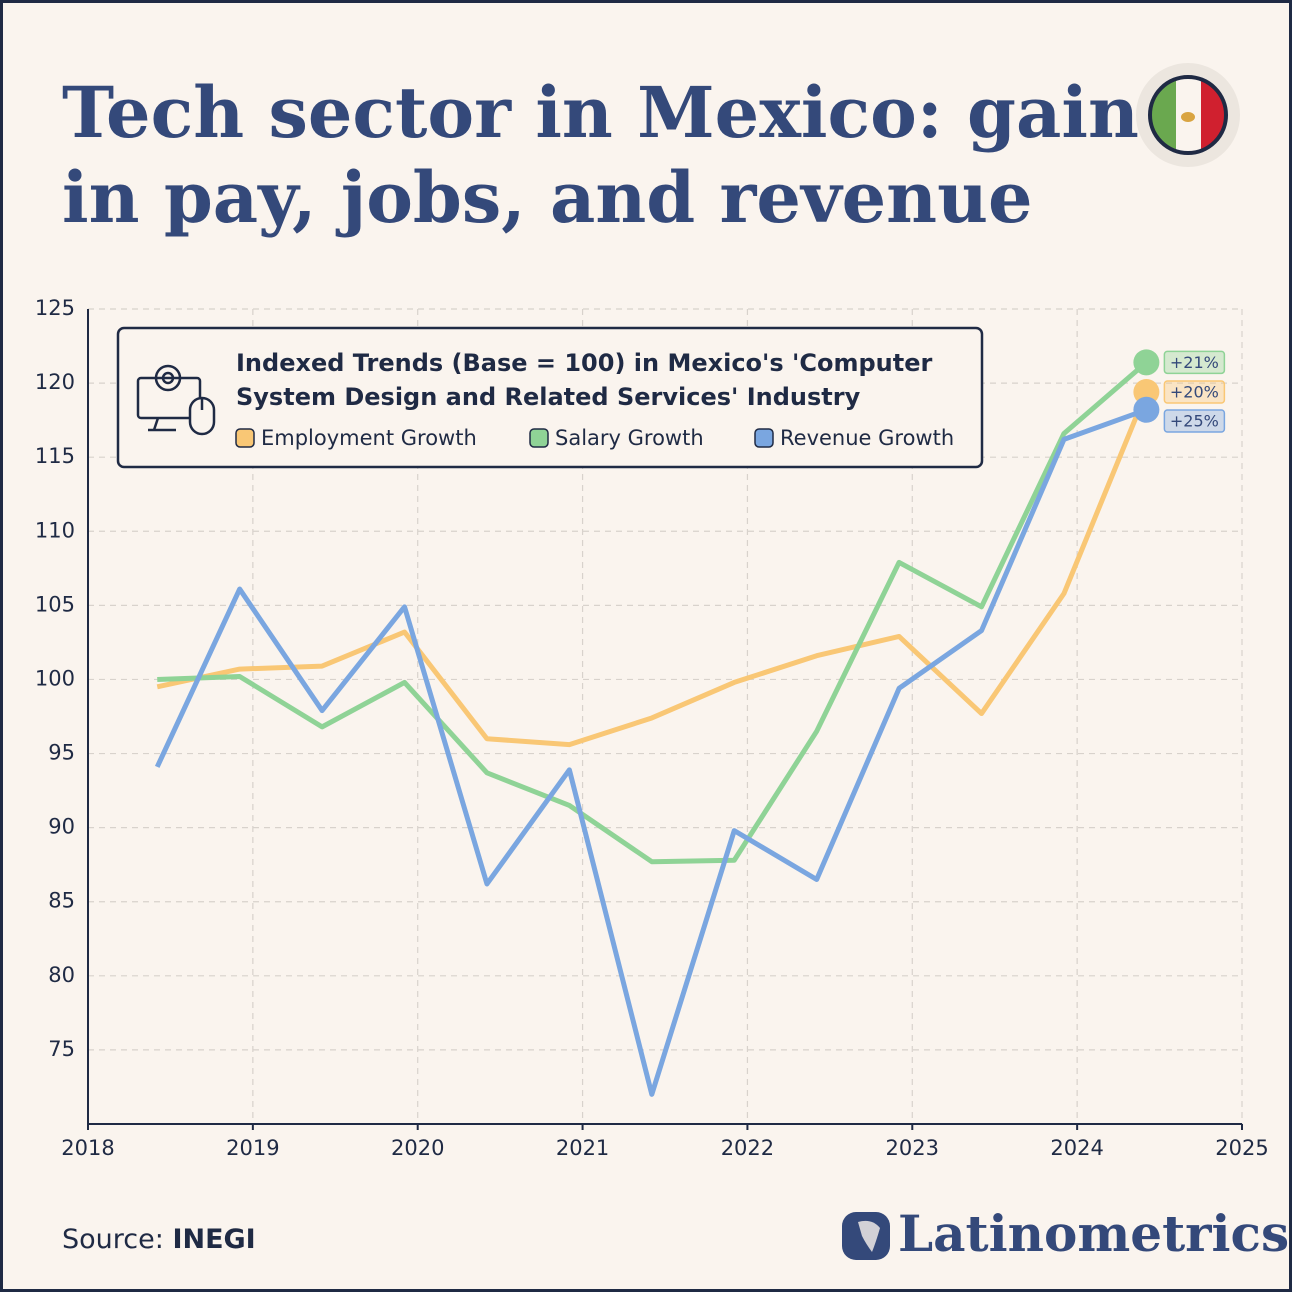 The image size is (1292, 1292). Describe the element at coordinates (866, 1236) in the screenshot. I see `brand-logo` at that location.